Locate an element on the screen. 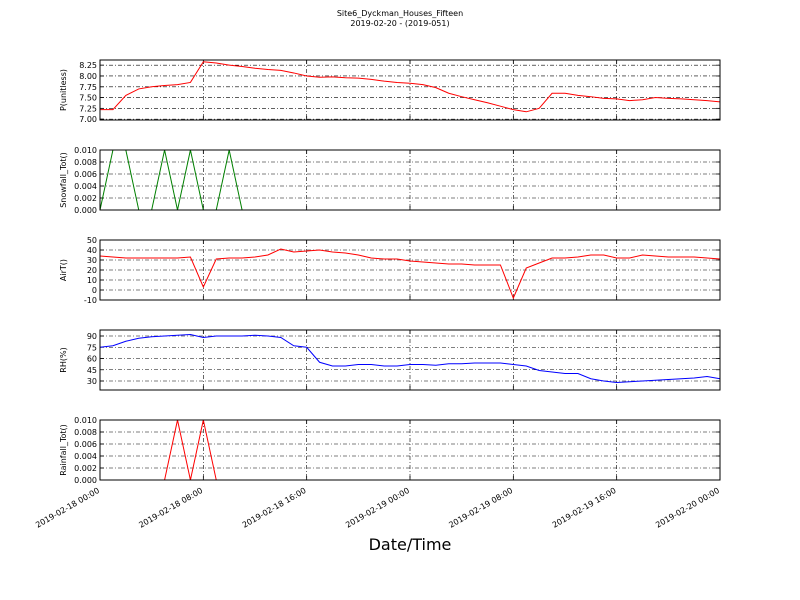 This screenshot has height=600, width=800. x-axis-label: Date/Time is located at coordinates (410, 544).